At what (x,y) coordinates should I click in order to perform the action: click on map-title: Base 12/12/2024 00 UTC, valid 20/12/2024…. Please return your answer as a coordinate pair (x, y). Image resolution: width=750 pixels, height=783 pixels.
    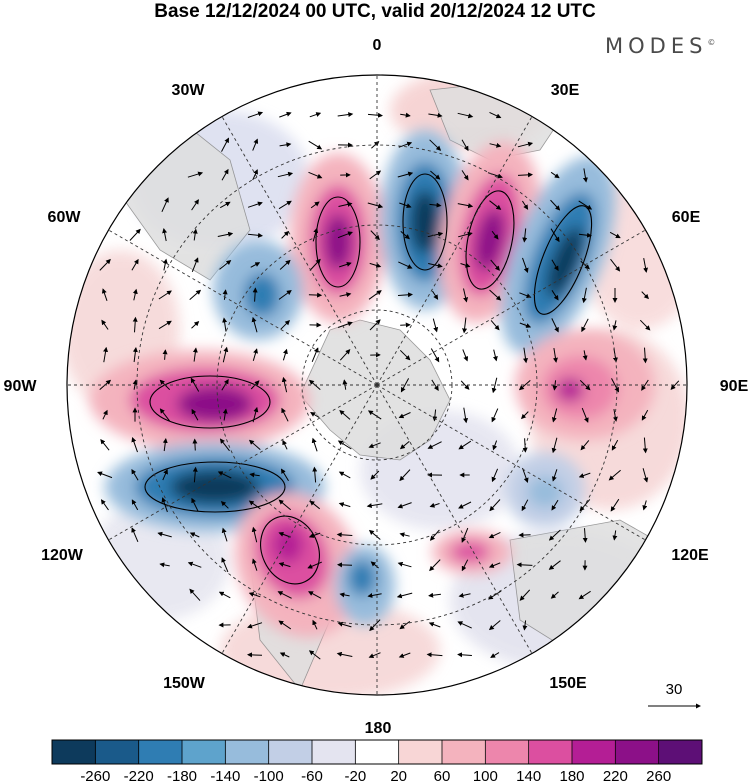
    Looking at the image, I should click on (375, 11).